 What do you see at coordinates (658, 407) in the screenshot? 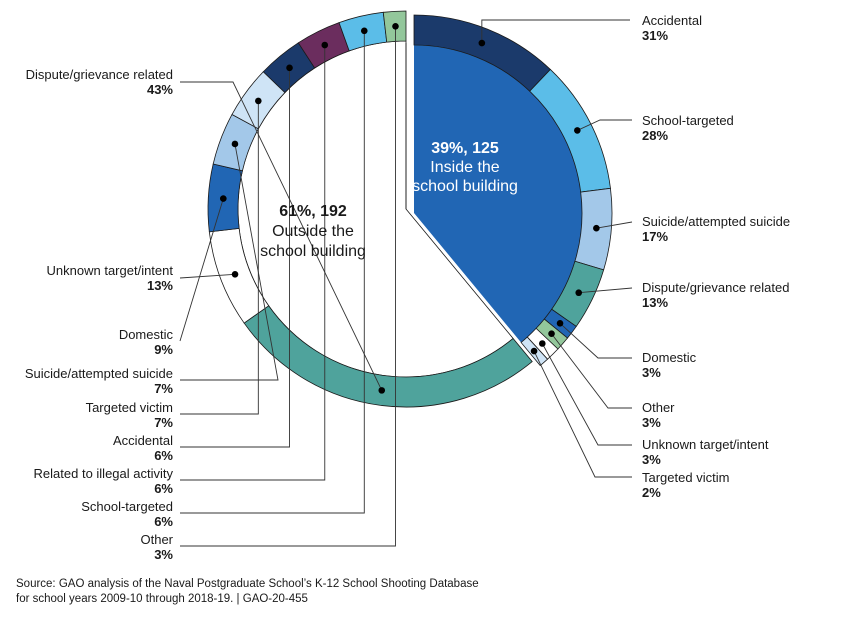
I see `inside-label-5: Other` at bounding box center [658, 407].